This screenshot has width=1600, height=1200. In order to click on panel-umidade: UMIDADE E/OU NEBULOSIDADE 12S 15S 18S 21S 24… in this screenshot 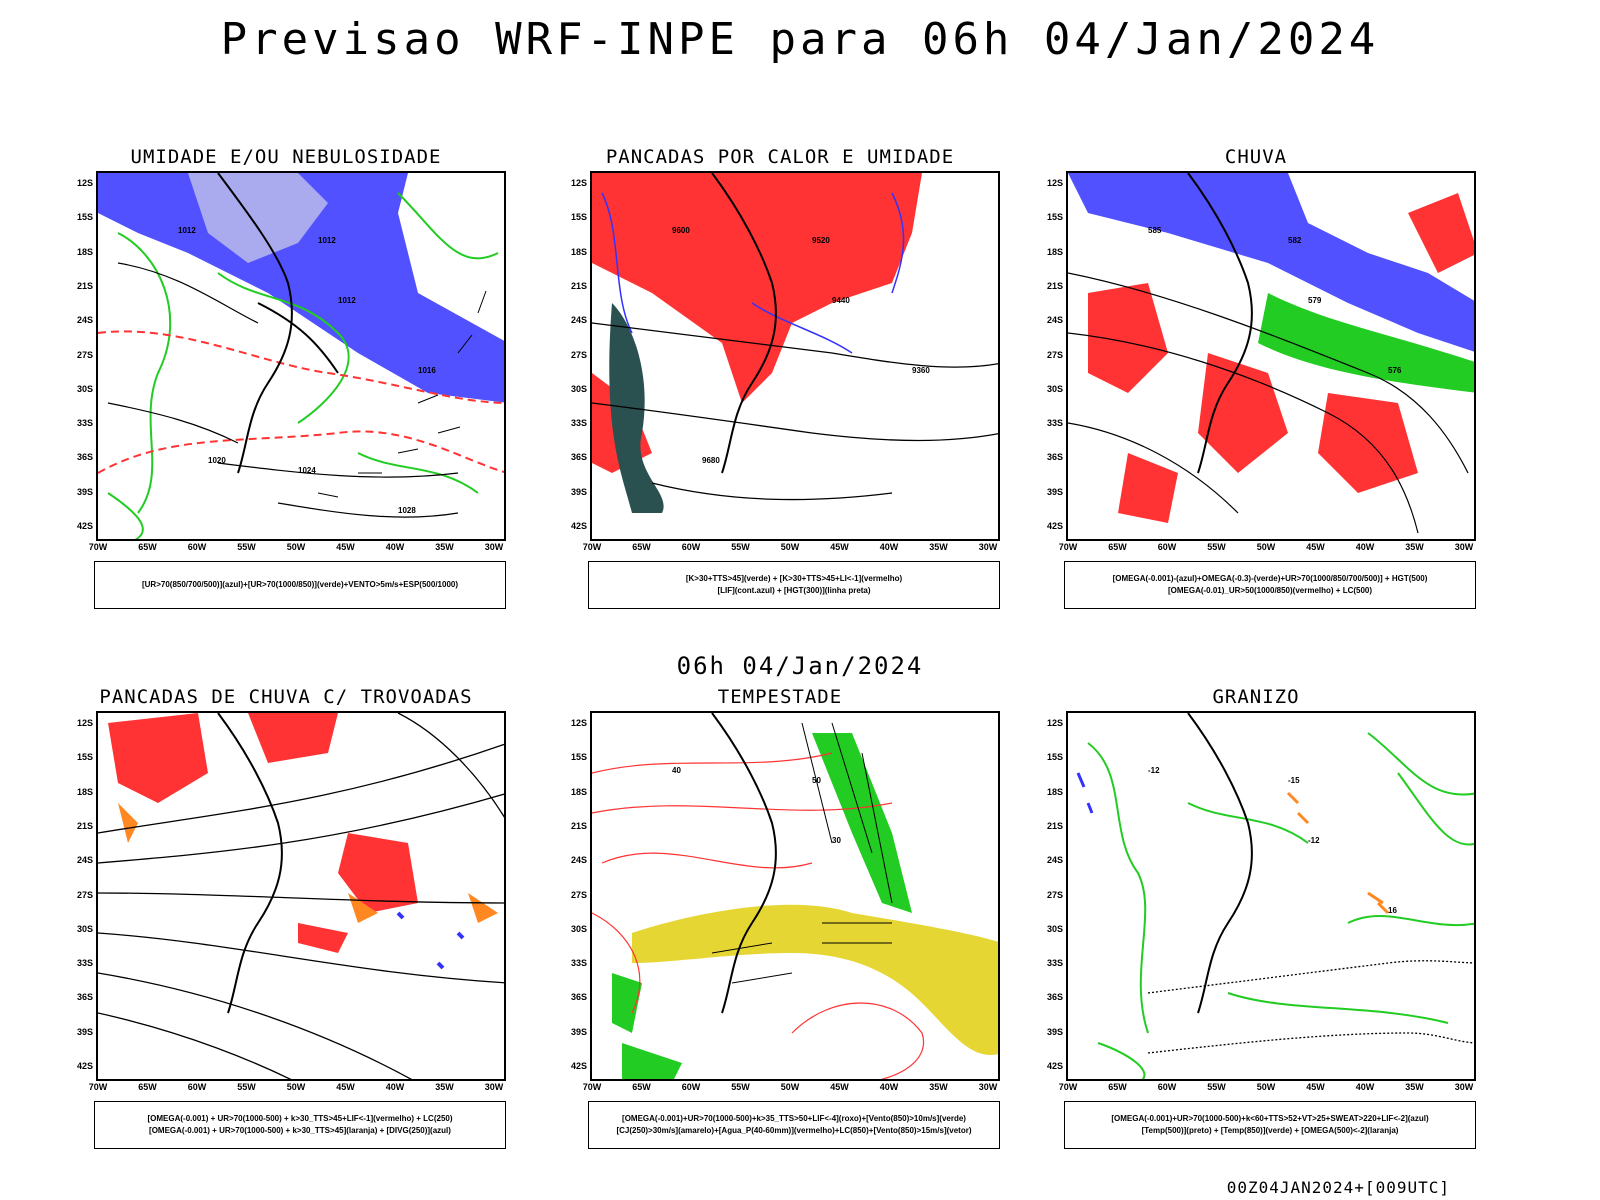, I will do `click(286, 383)`.